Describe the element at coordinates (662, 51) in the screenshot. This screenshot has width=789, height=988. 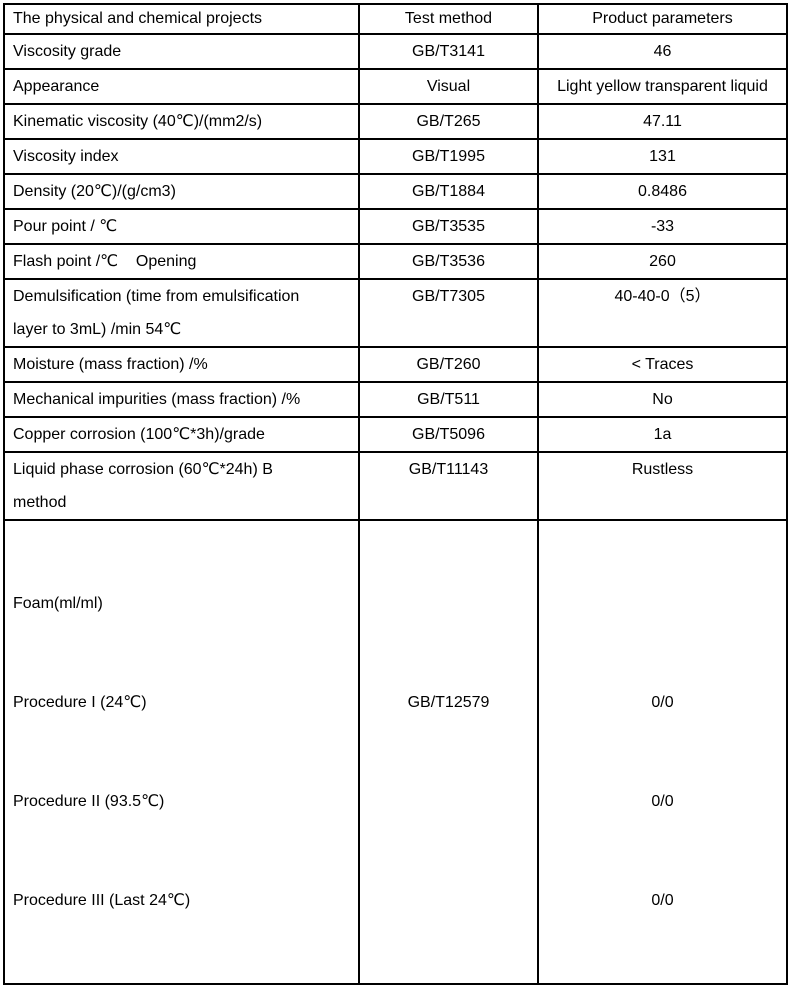
I see `value-cell: 46` at that location.